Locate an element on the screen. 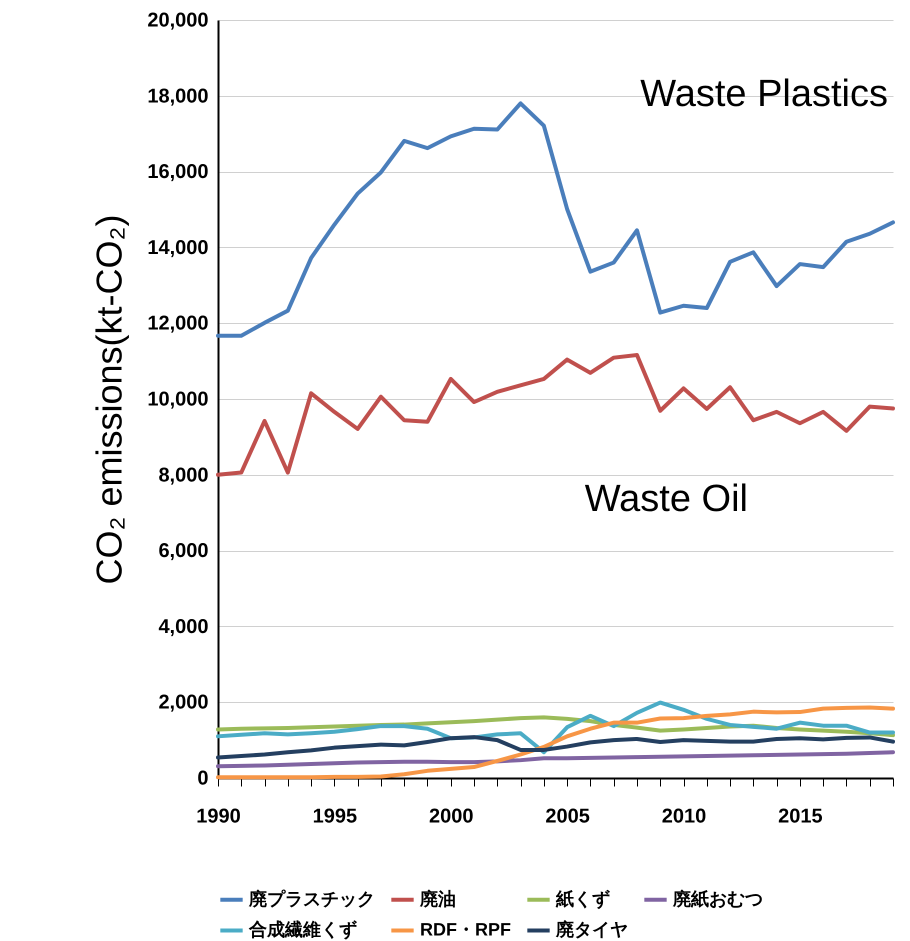 The width and height of the screenshot is (910, 941). x-tick-label: 2015 is located at coordinates (800, 817).